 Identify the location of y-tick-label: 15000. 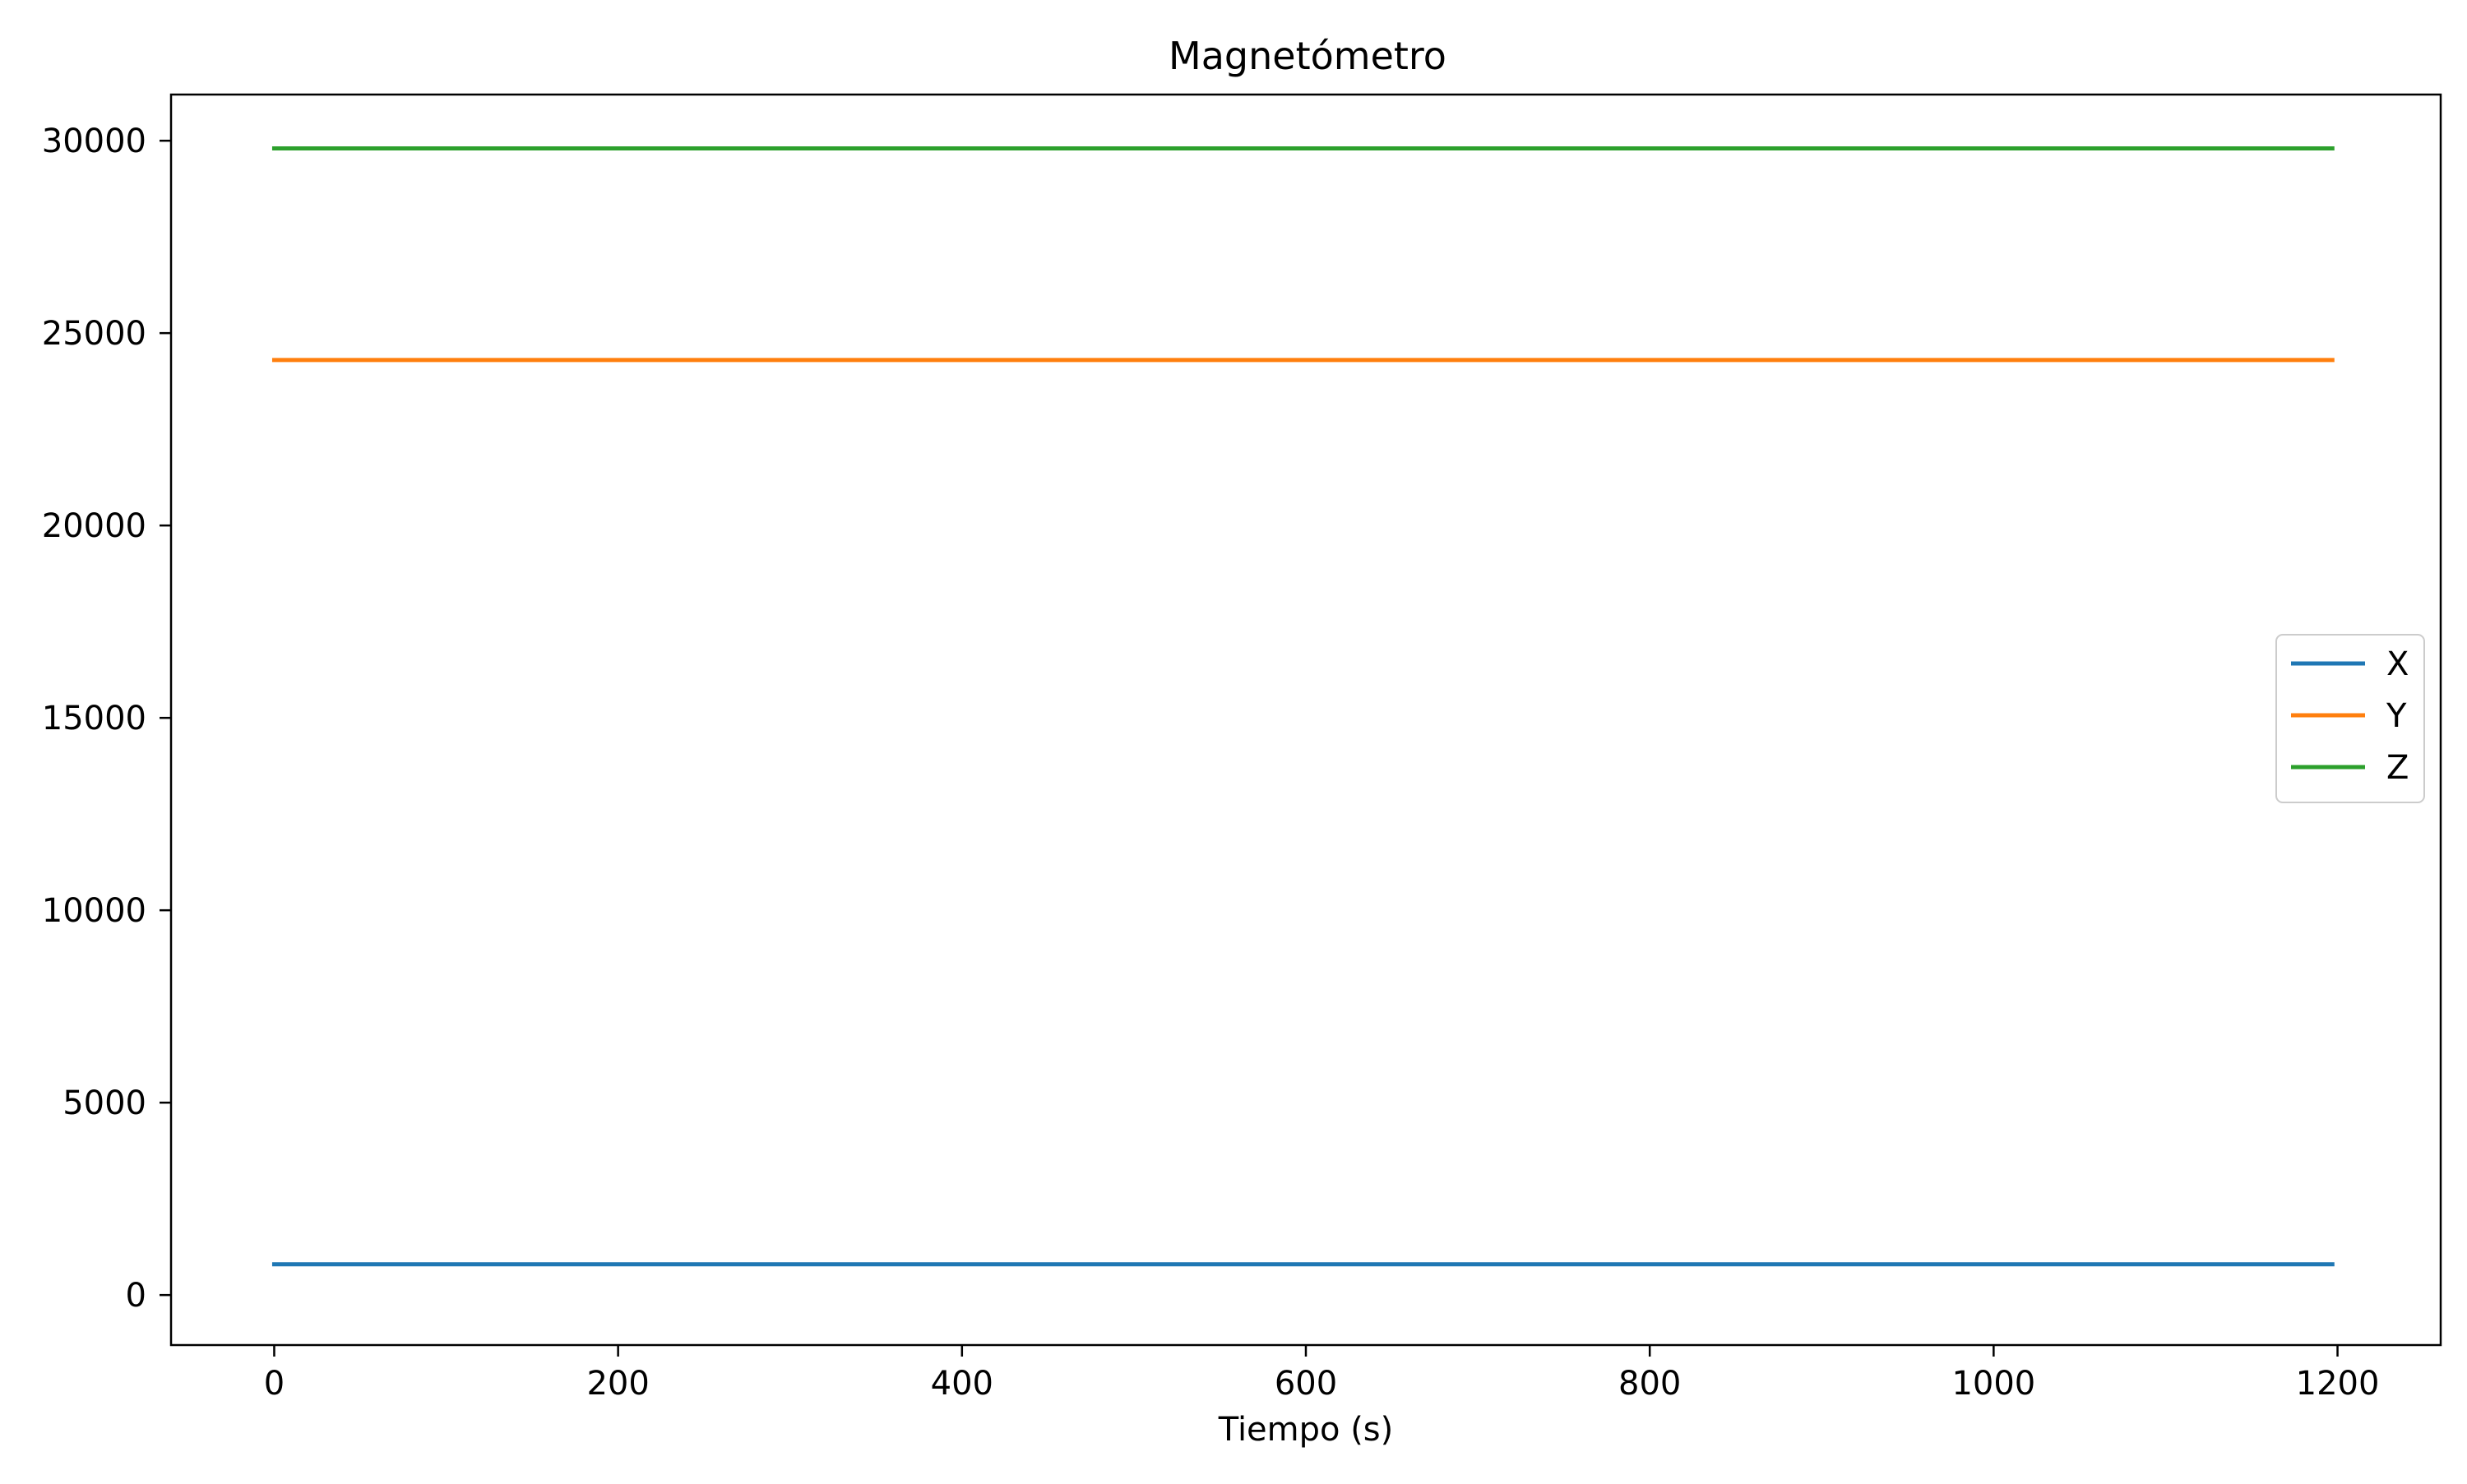
(94, 719).